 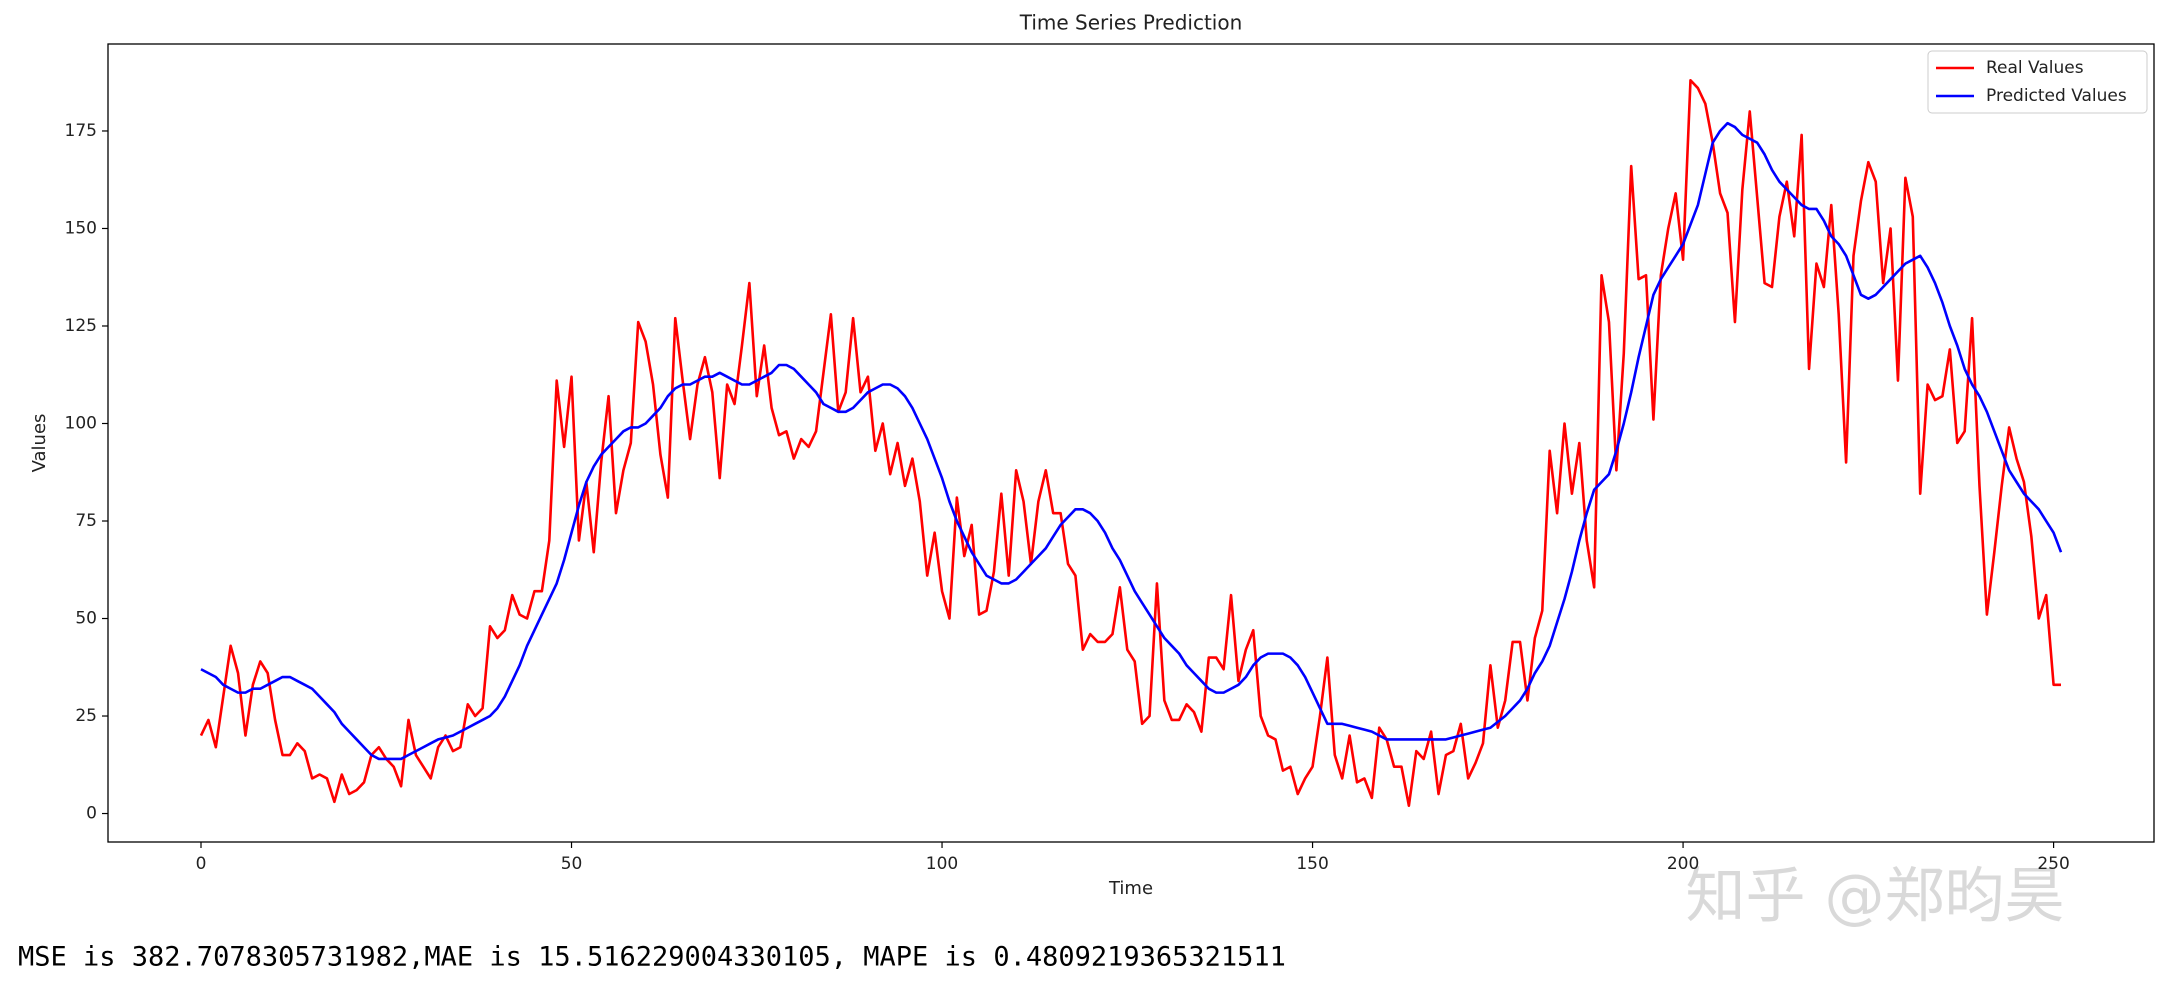 What do you see at coordinates (1131, 23) in the screenshot?
I see `chart-title: Time Series Prediction` at bounding box center [1131, 23].